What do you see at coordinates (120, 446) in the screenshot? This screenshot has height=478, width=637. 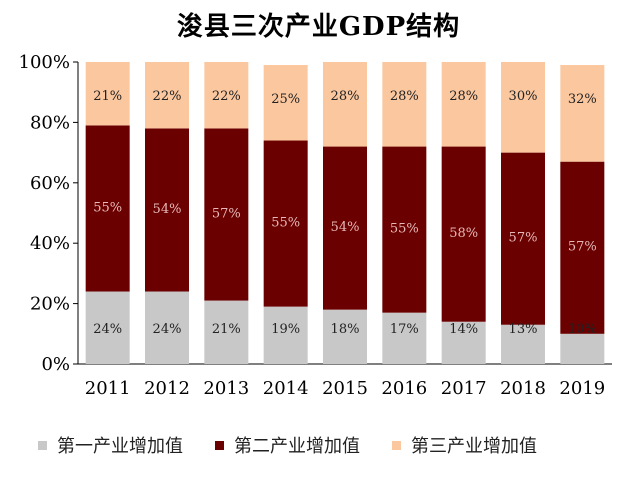 I see `legend-label: 第一产业增加值` at bounding box center [120, 446].